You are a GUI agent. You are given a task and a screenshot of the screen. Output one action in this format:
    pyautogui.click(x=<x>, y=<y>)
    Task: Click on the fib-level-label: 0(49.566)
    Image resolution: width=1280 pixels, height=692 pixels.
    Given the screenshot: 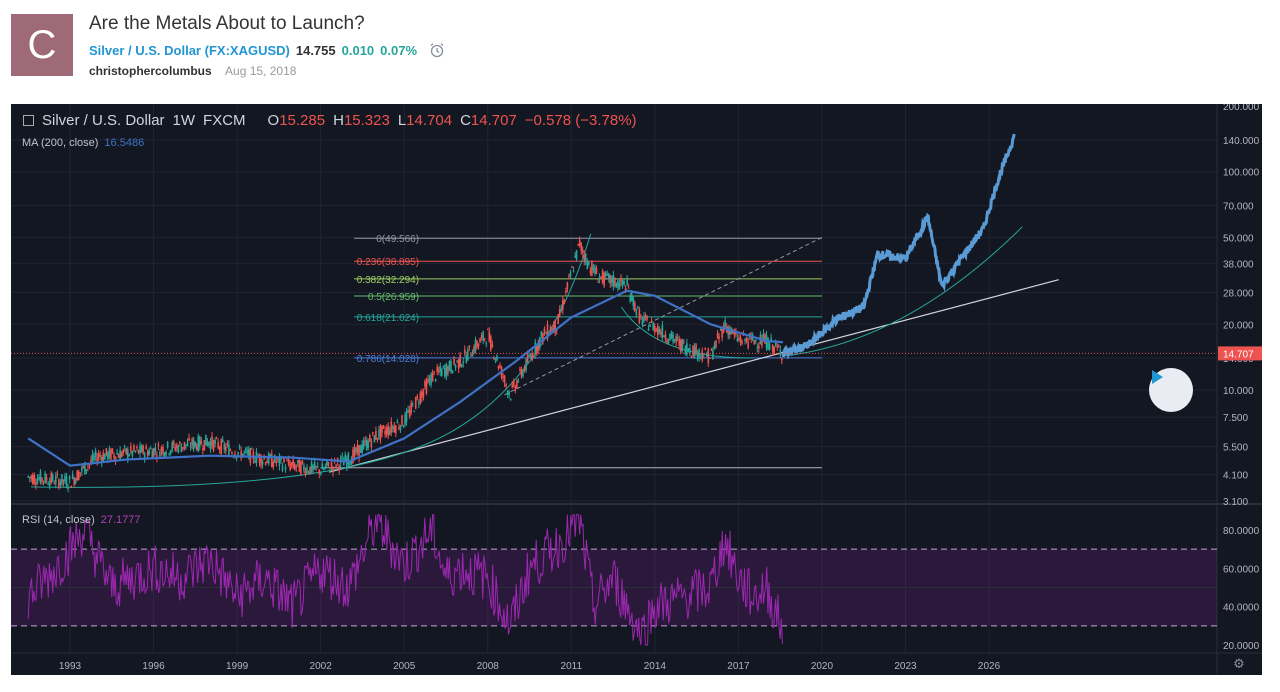 What is the action you would take?
    pyautogui.click(x=397, y=239)
    